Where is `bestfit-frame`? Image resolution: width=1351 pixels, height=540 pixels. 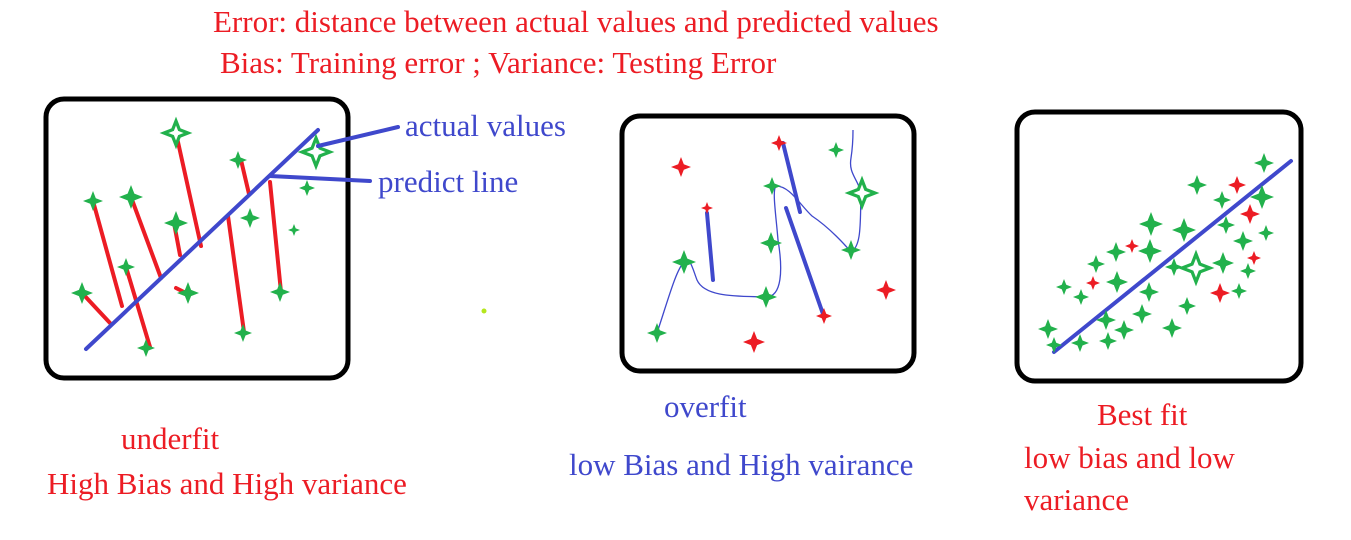
bestfit-frame is located at coordinates (1159, 246).